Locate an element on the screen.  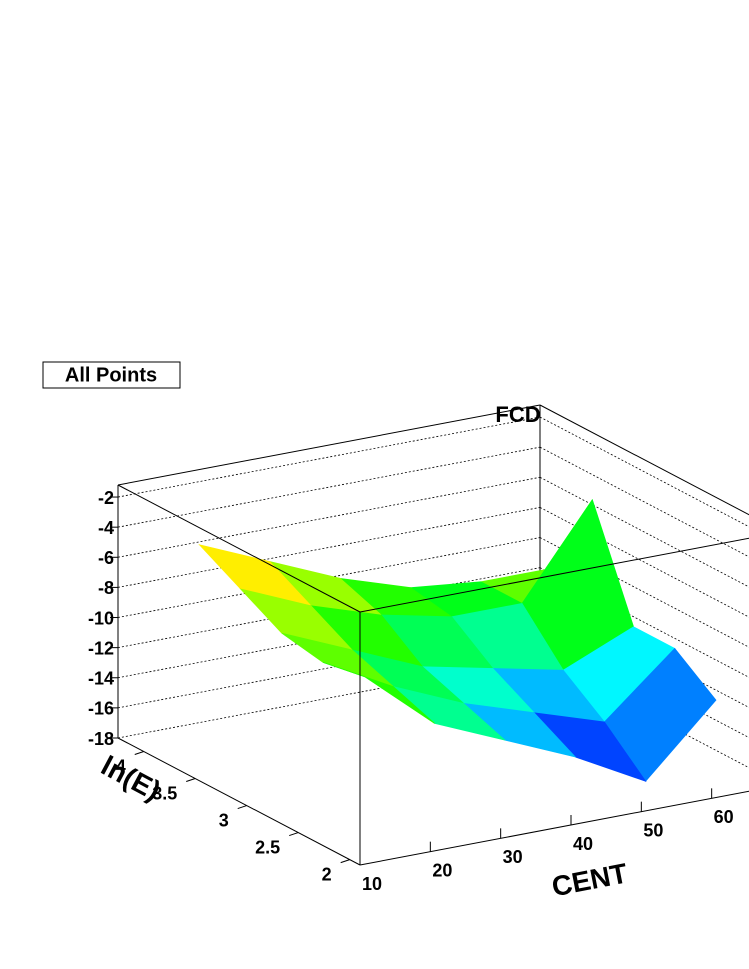
z-tick-label: -2 is located at coordinates (106, 498).